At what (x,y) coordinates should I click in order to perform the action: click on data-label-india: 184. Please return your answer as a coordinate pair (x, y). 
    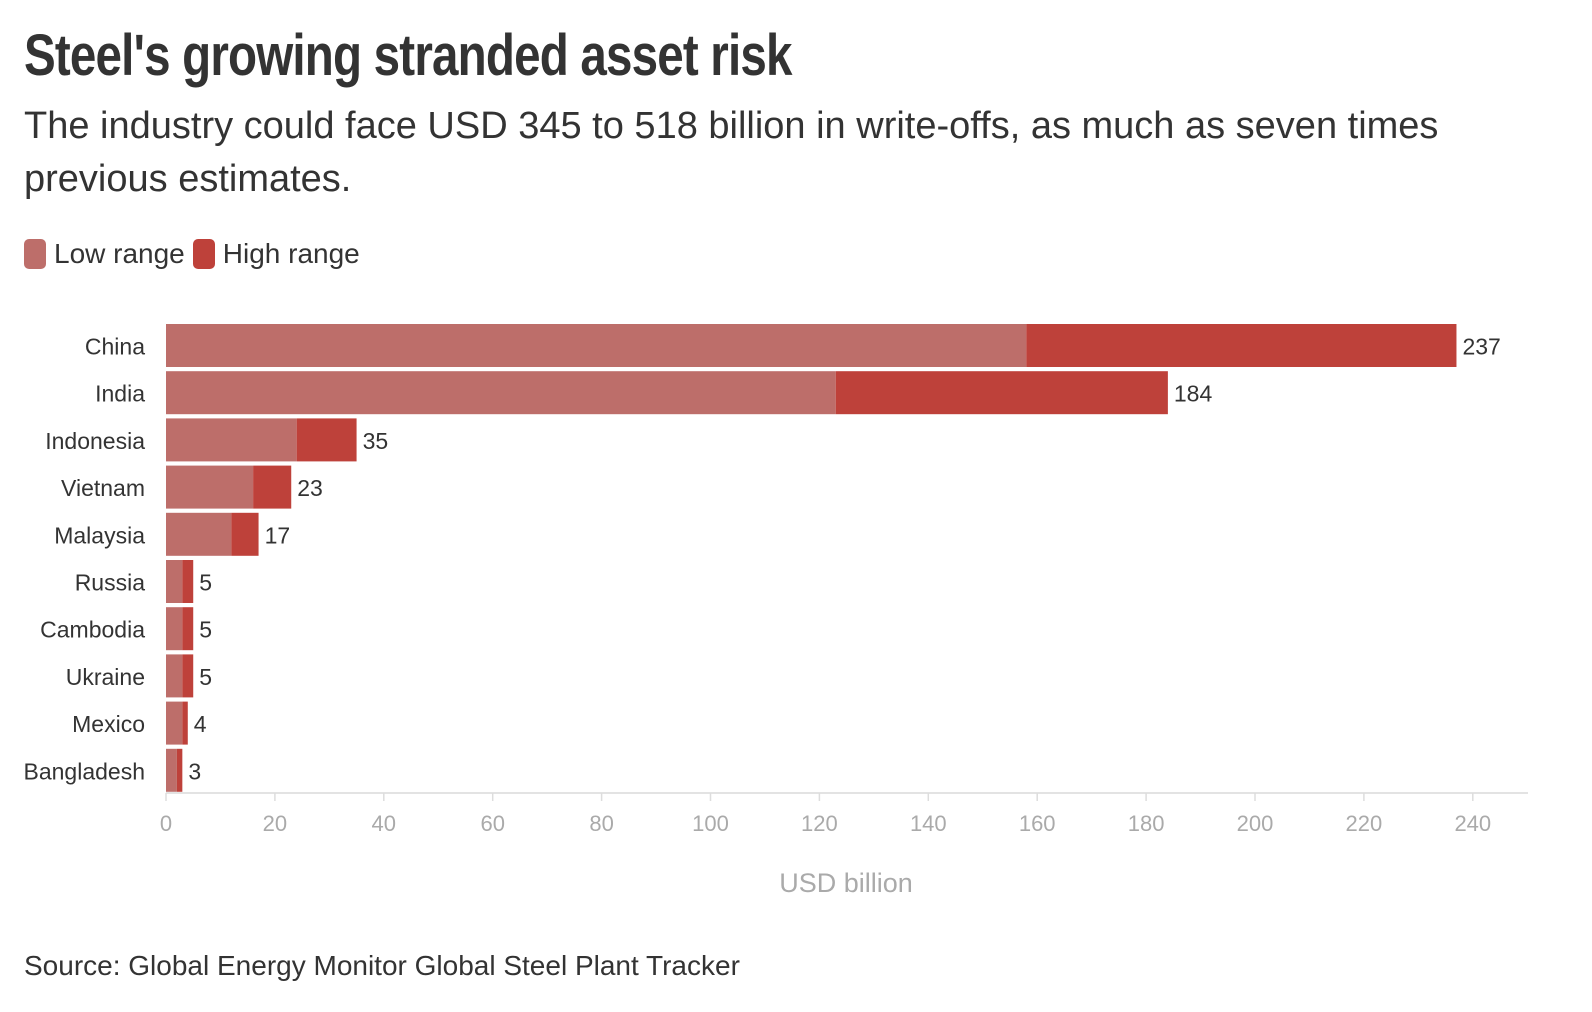
    Looking at the image, I should click on (1193, 394).